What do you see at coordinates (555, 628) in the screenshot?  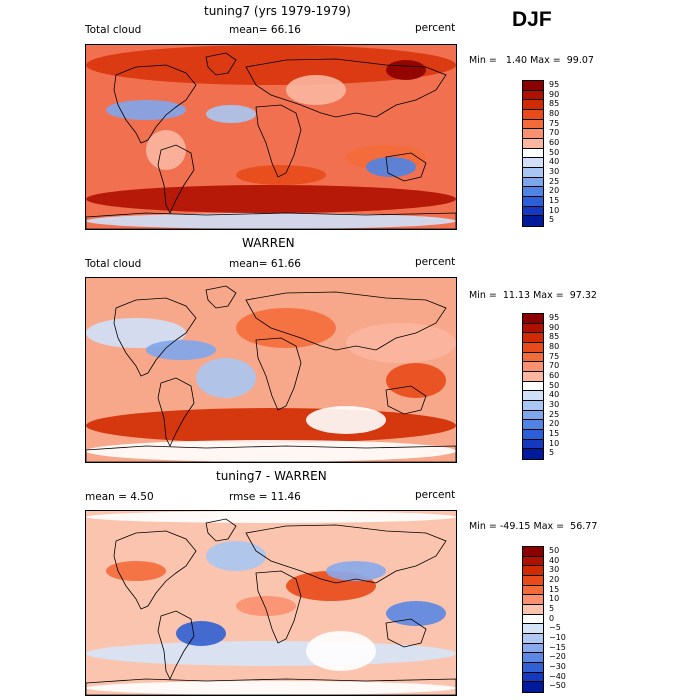 I see `colorbar-label: −5` at bounding box center [555, 628].